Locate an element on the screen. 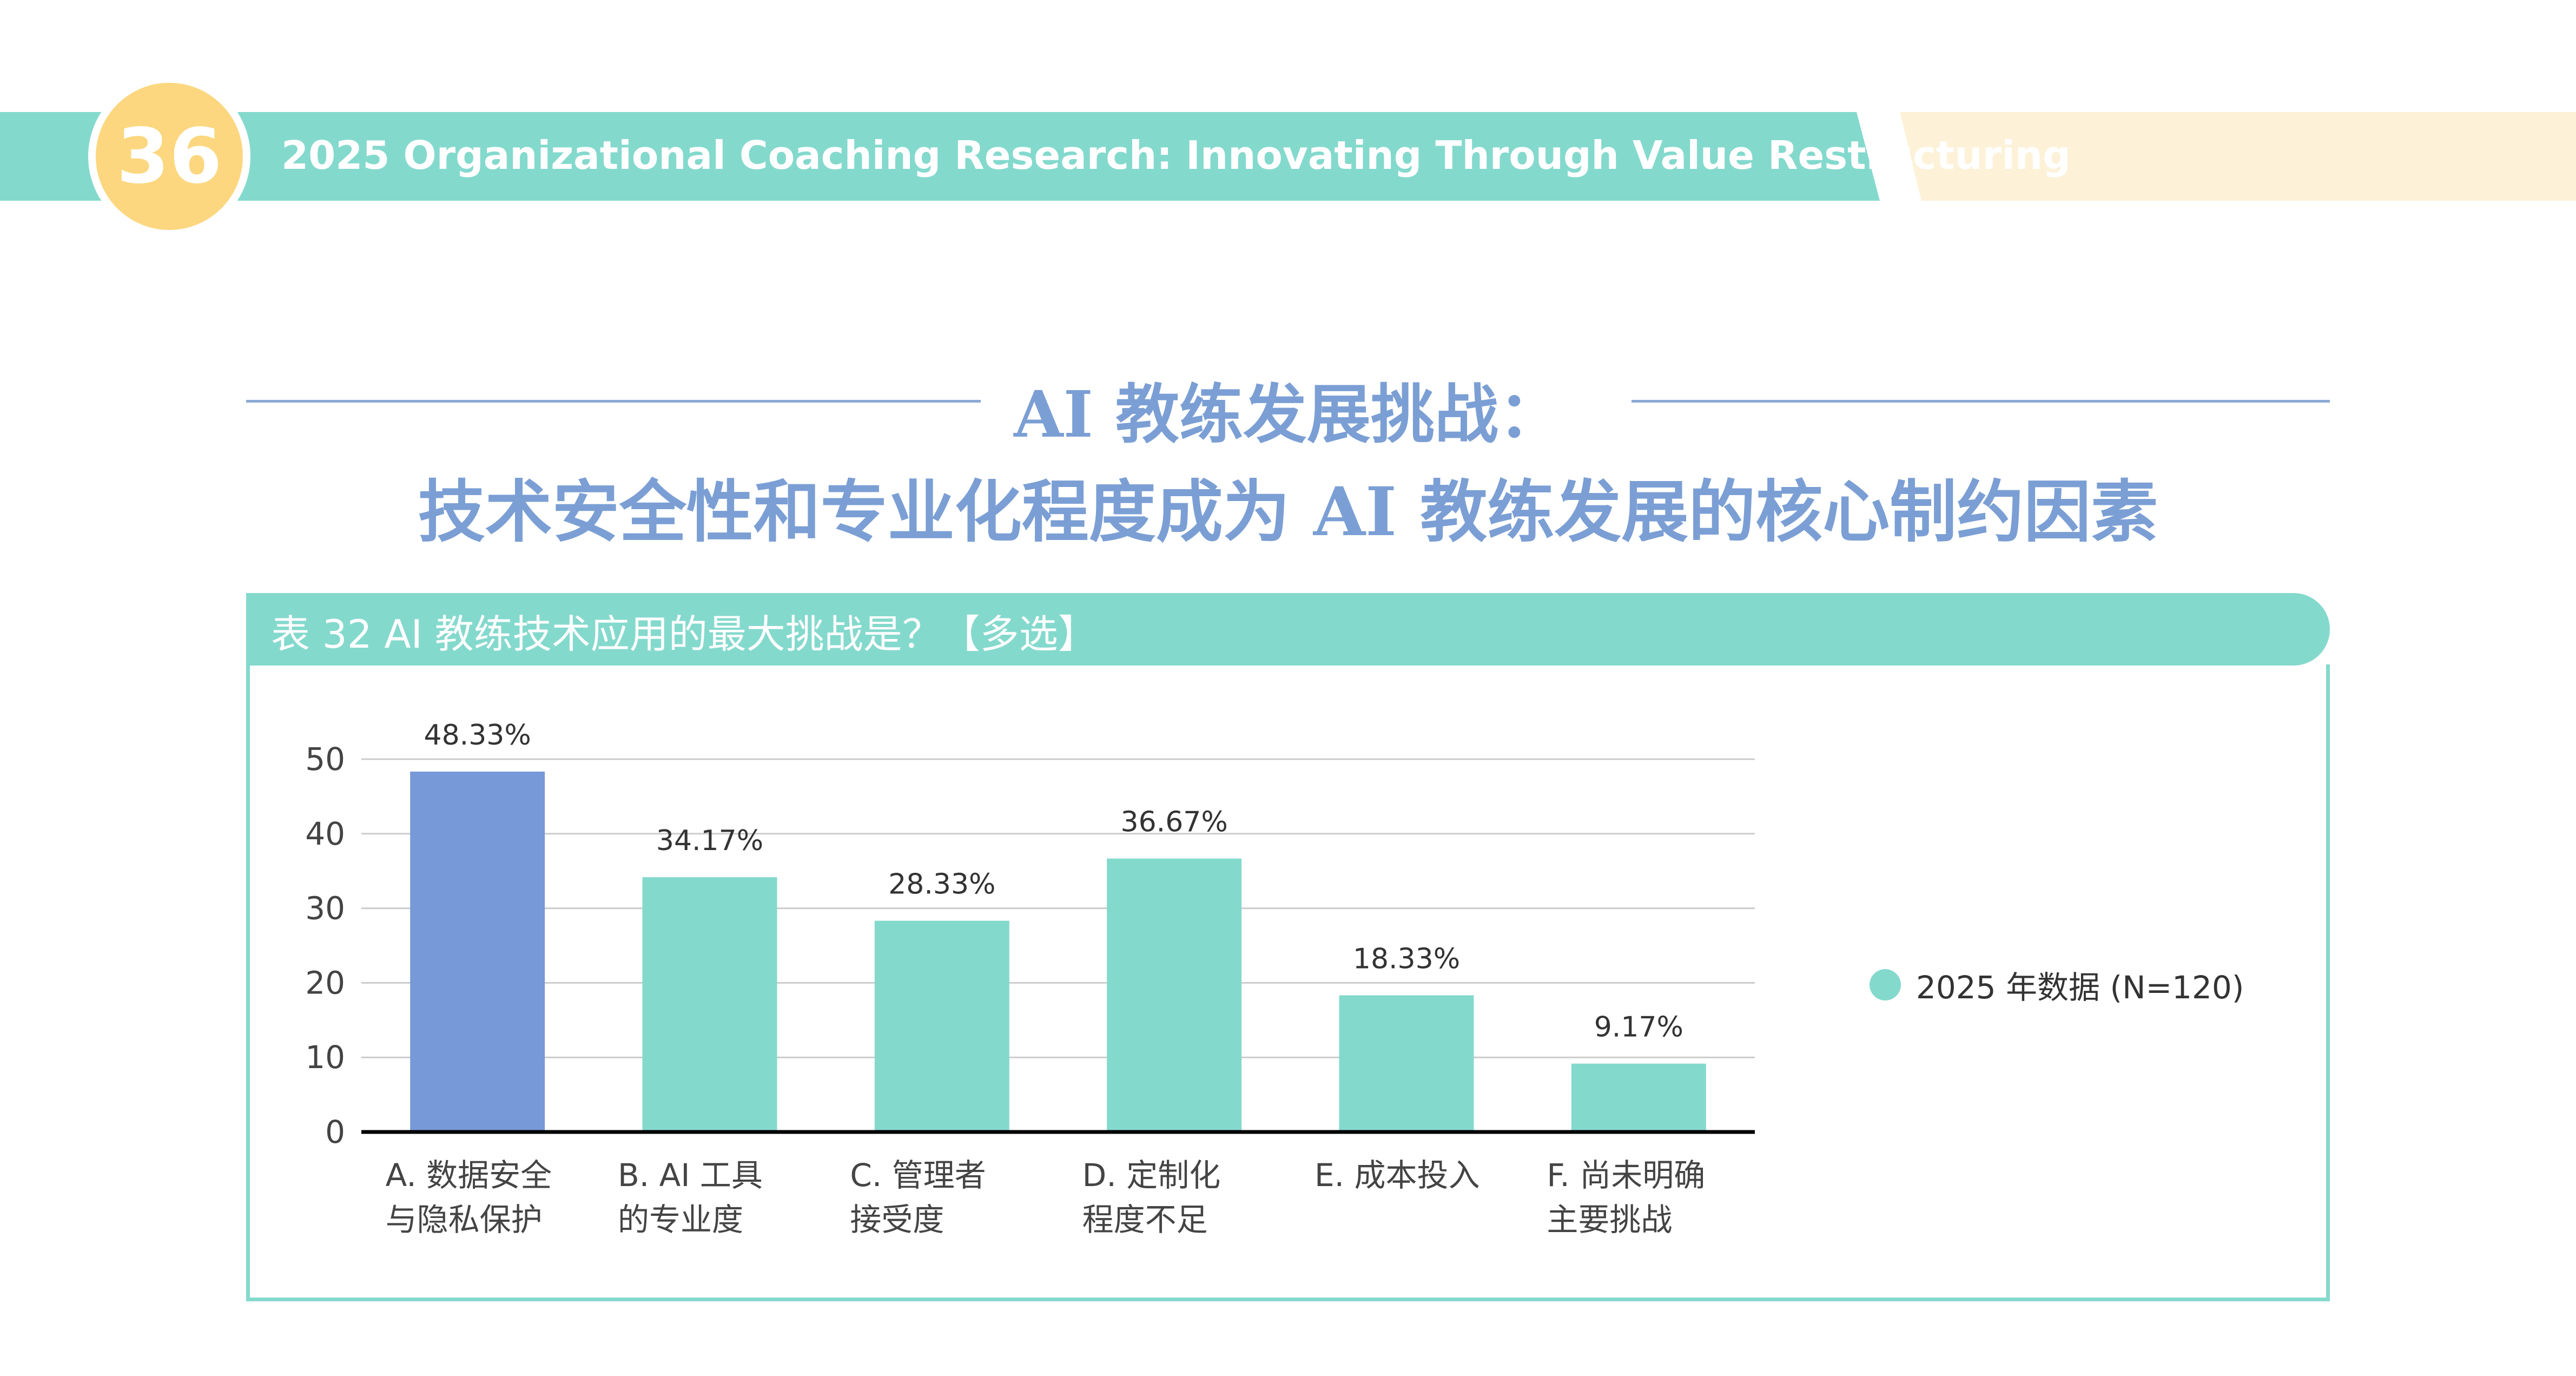  category-label: C. 管理者 is located at coordinates (918, 1176).